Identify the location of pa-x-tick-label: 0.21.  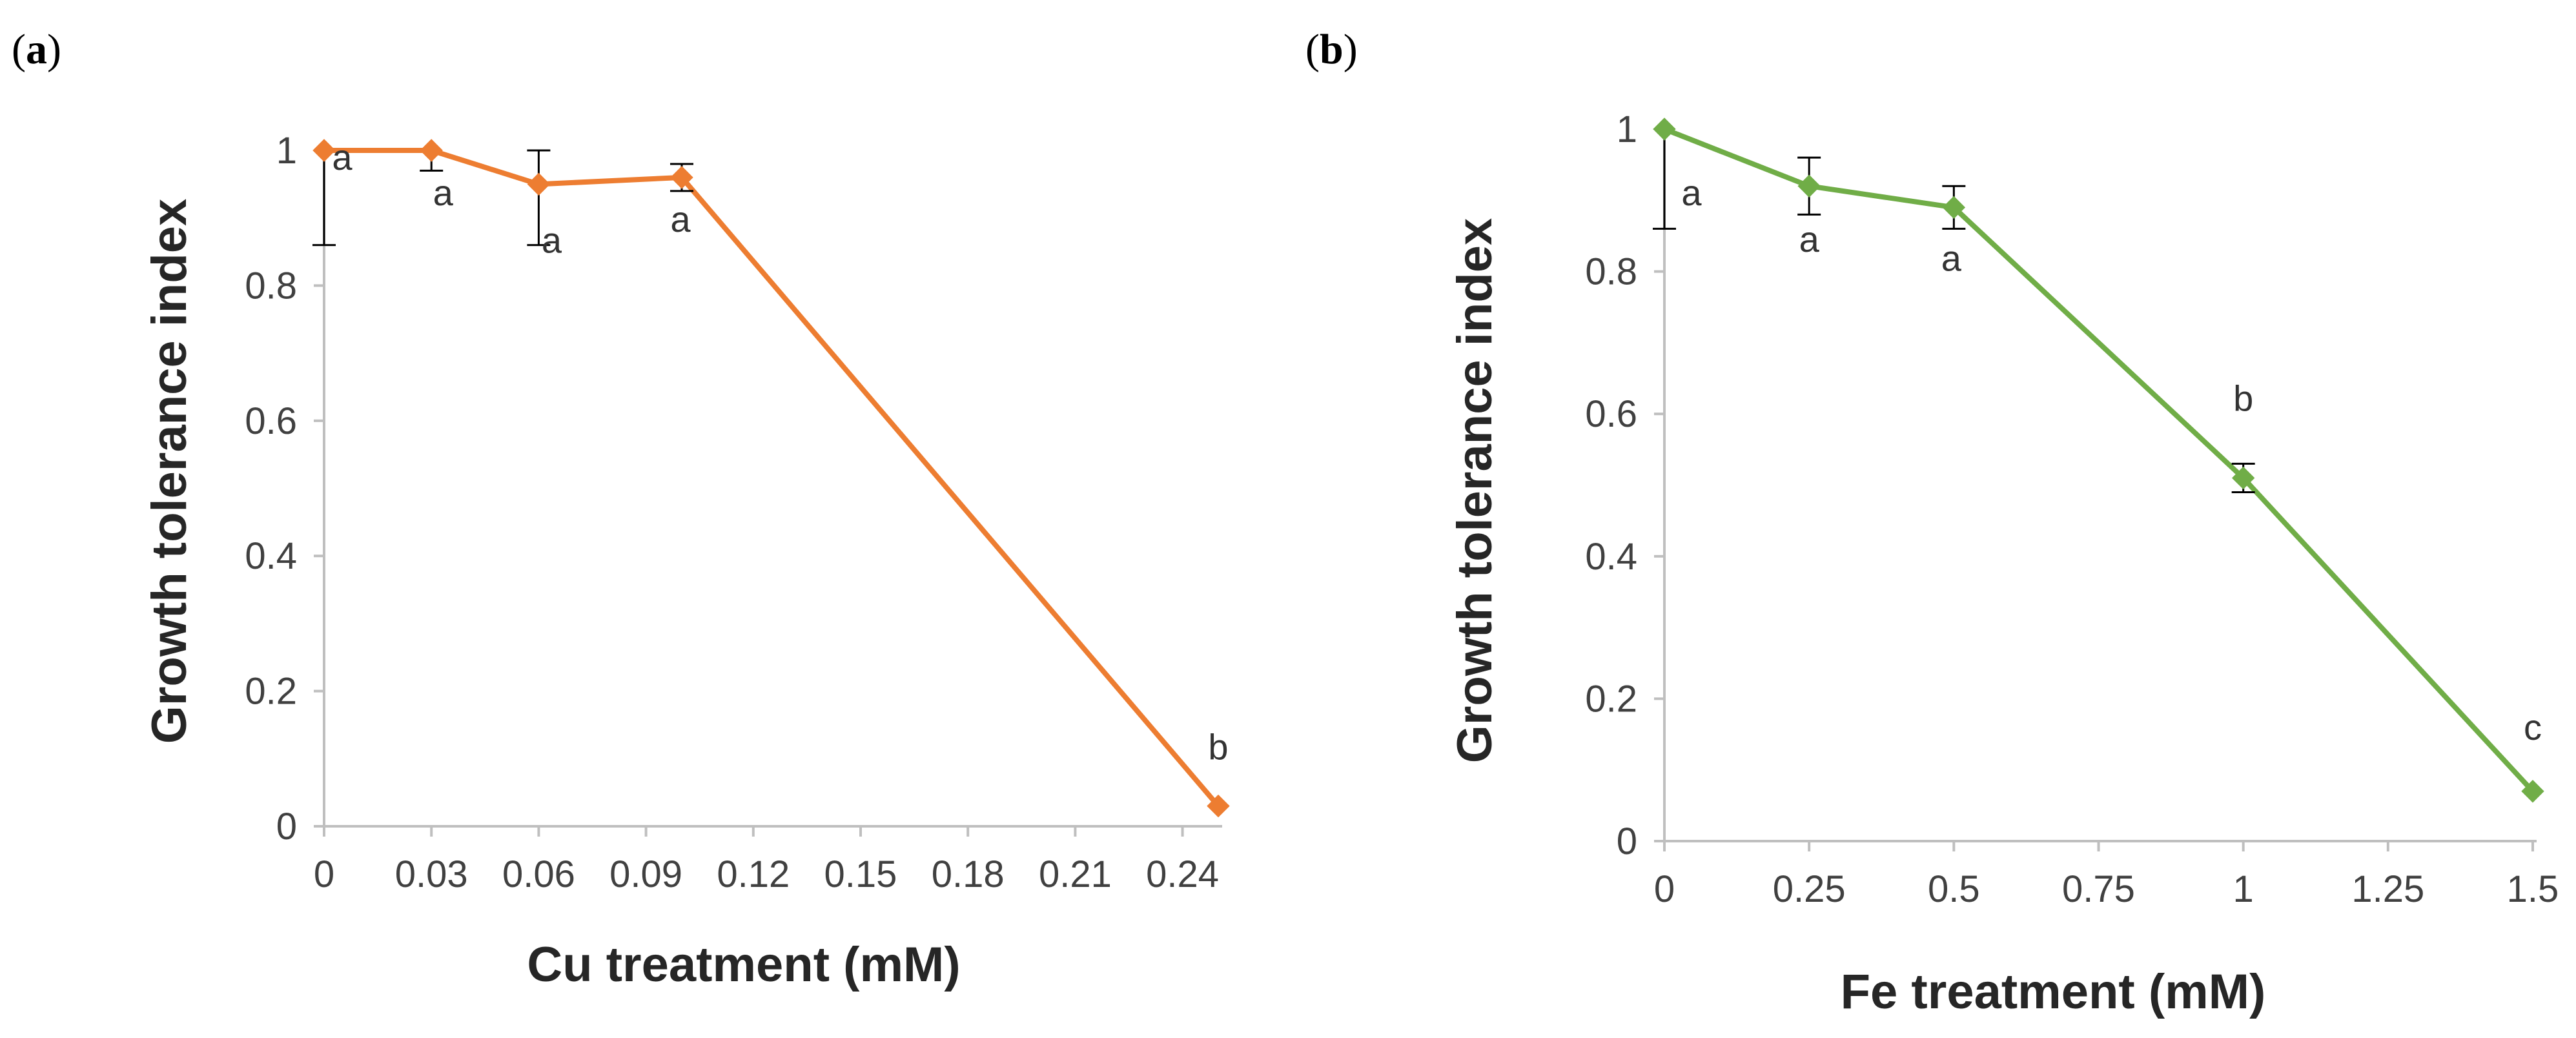
(1076, 874).